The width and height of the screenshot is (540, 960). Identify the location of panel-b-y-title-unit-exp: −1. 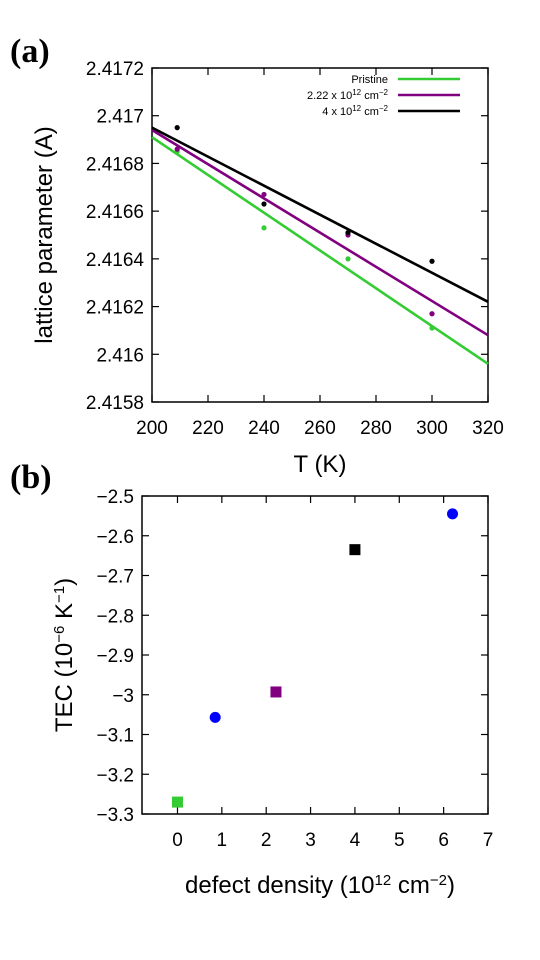
(59, 594).